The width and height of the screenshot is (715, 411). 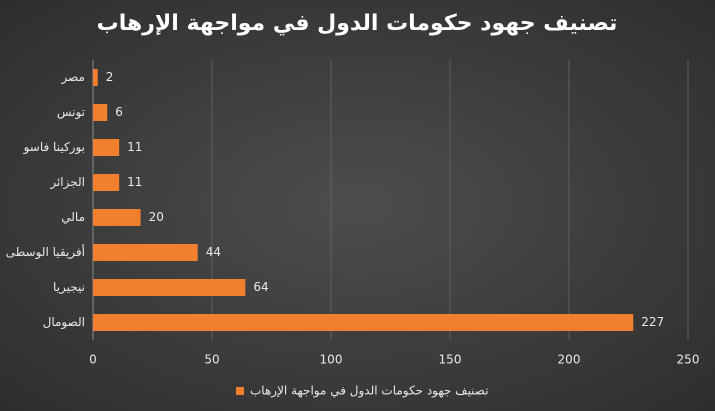 What do you see at coordinates (67, 182) in the screenshot?
I see `y-tick-label: الجزائر` at bounding box center [67, 182].